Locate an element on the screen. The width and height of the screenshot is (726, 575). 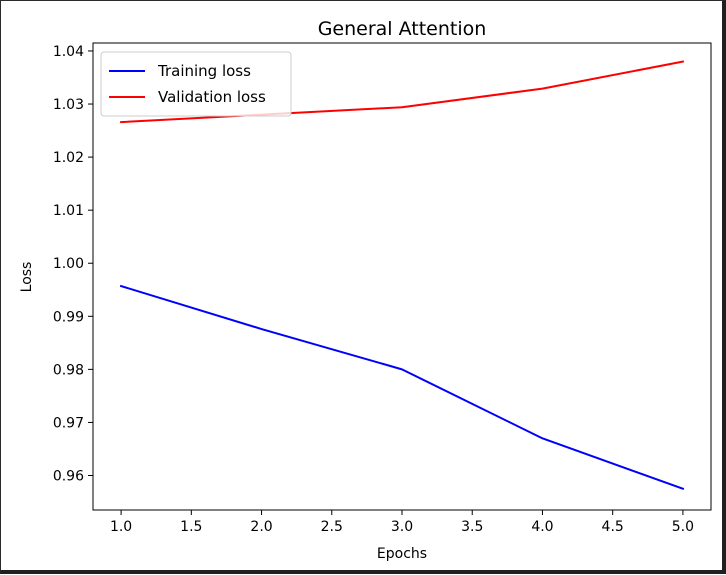
x-axis: 1.0 1.5 2.0 2.5 3.0 3.5 4.0 4.5 5.0 is located at coordinates (402, 522).